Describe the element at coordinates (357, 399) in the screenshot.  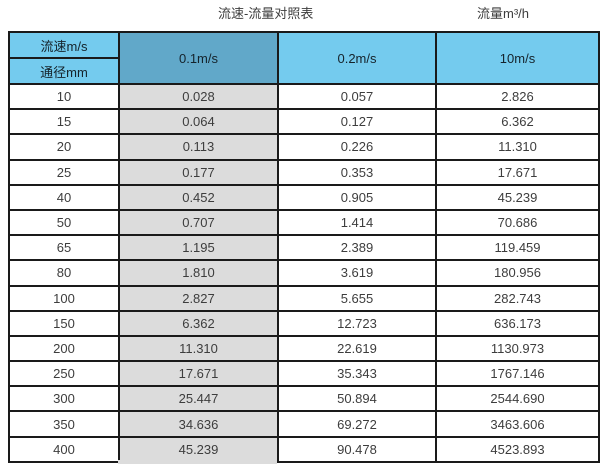
I see `value-cell: 50.894` at that location.